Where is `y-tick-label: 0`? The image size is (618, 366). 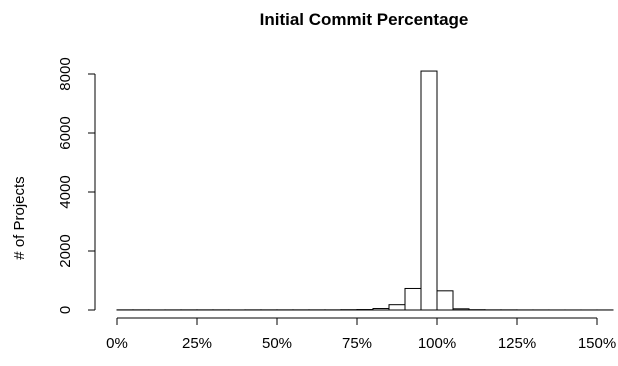
y-tick-label: 0 is located at coordinates (65, 310).